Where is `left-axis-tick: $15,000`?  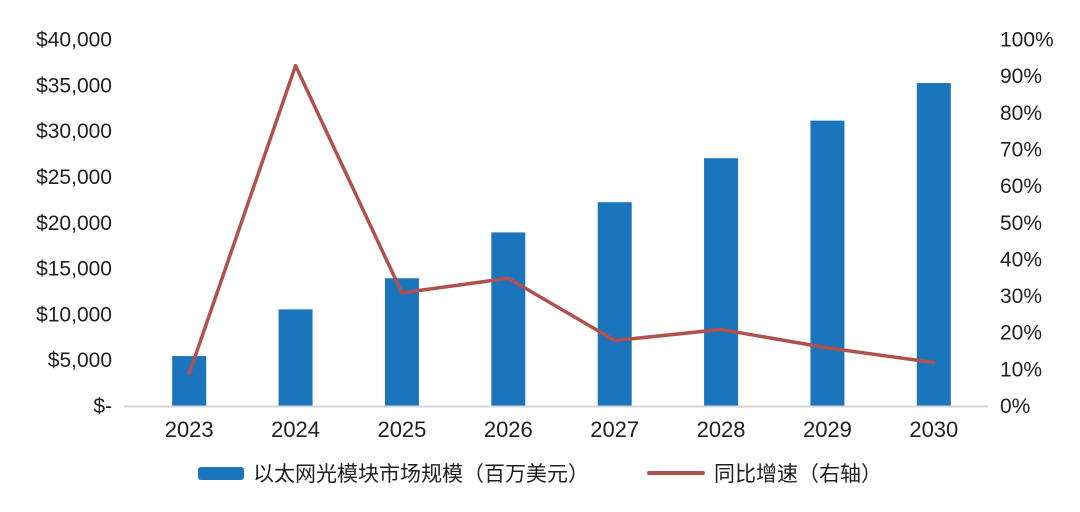 left-axis-tick: $15,000 is located at coordinates (74, 269).